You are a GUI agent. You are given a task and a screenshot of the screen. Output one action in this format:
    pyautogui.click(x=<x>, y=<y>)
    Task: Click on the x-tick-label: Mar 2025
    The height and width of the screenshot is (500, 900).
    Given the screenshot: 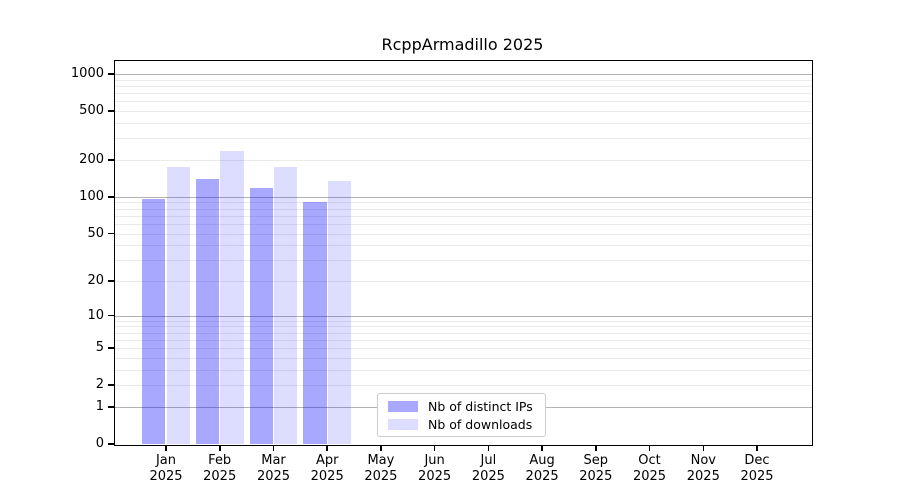 What is the action you would take?
    pyautogui.click(x=274, y=469)
    